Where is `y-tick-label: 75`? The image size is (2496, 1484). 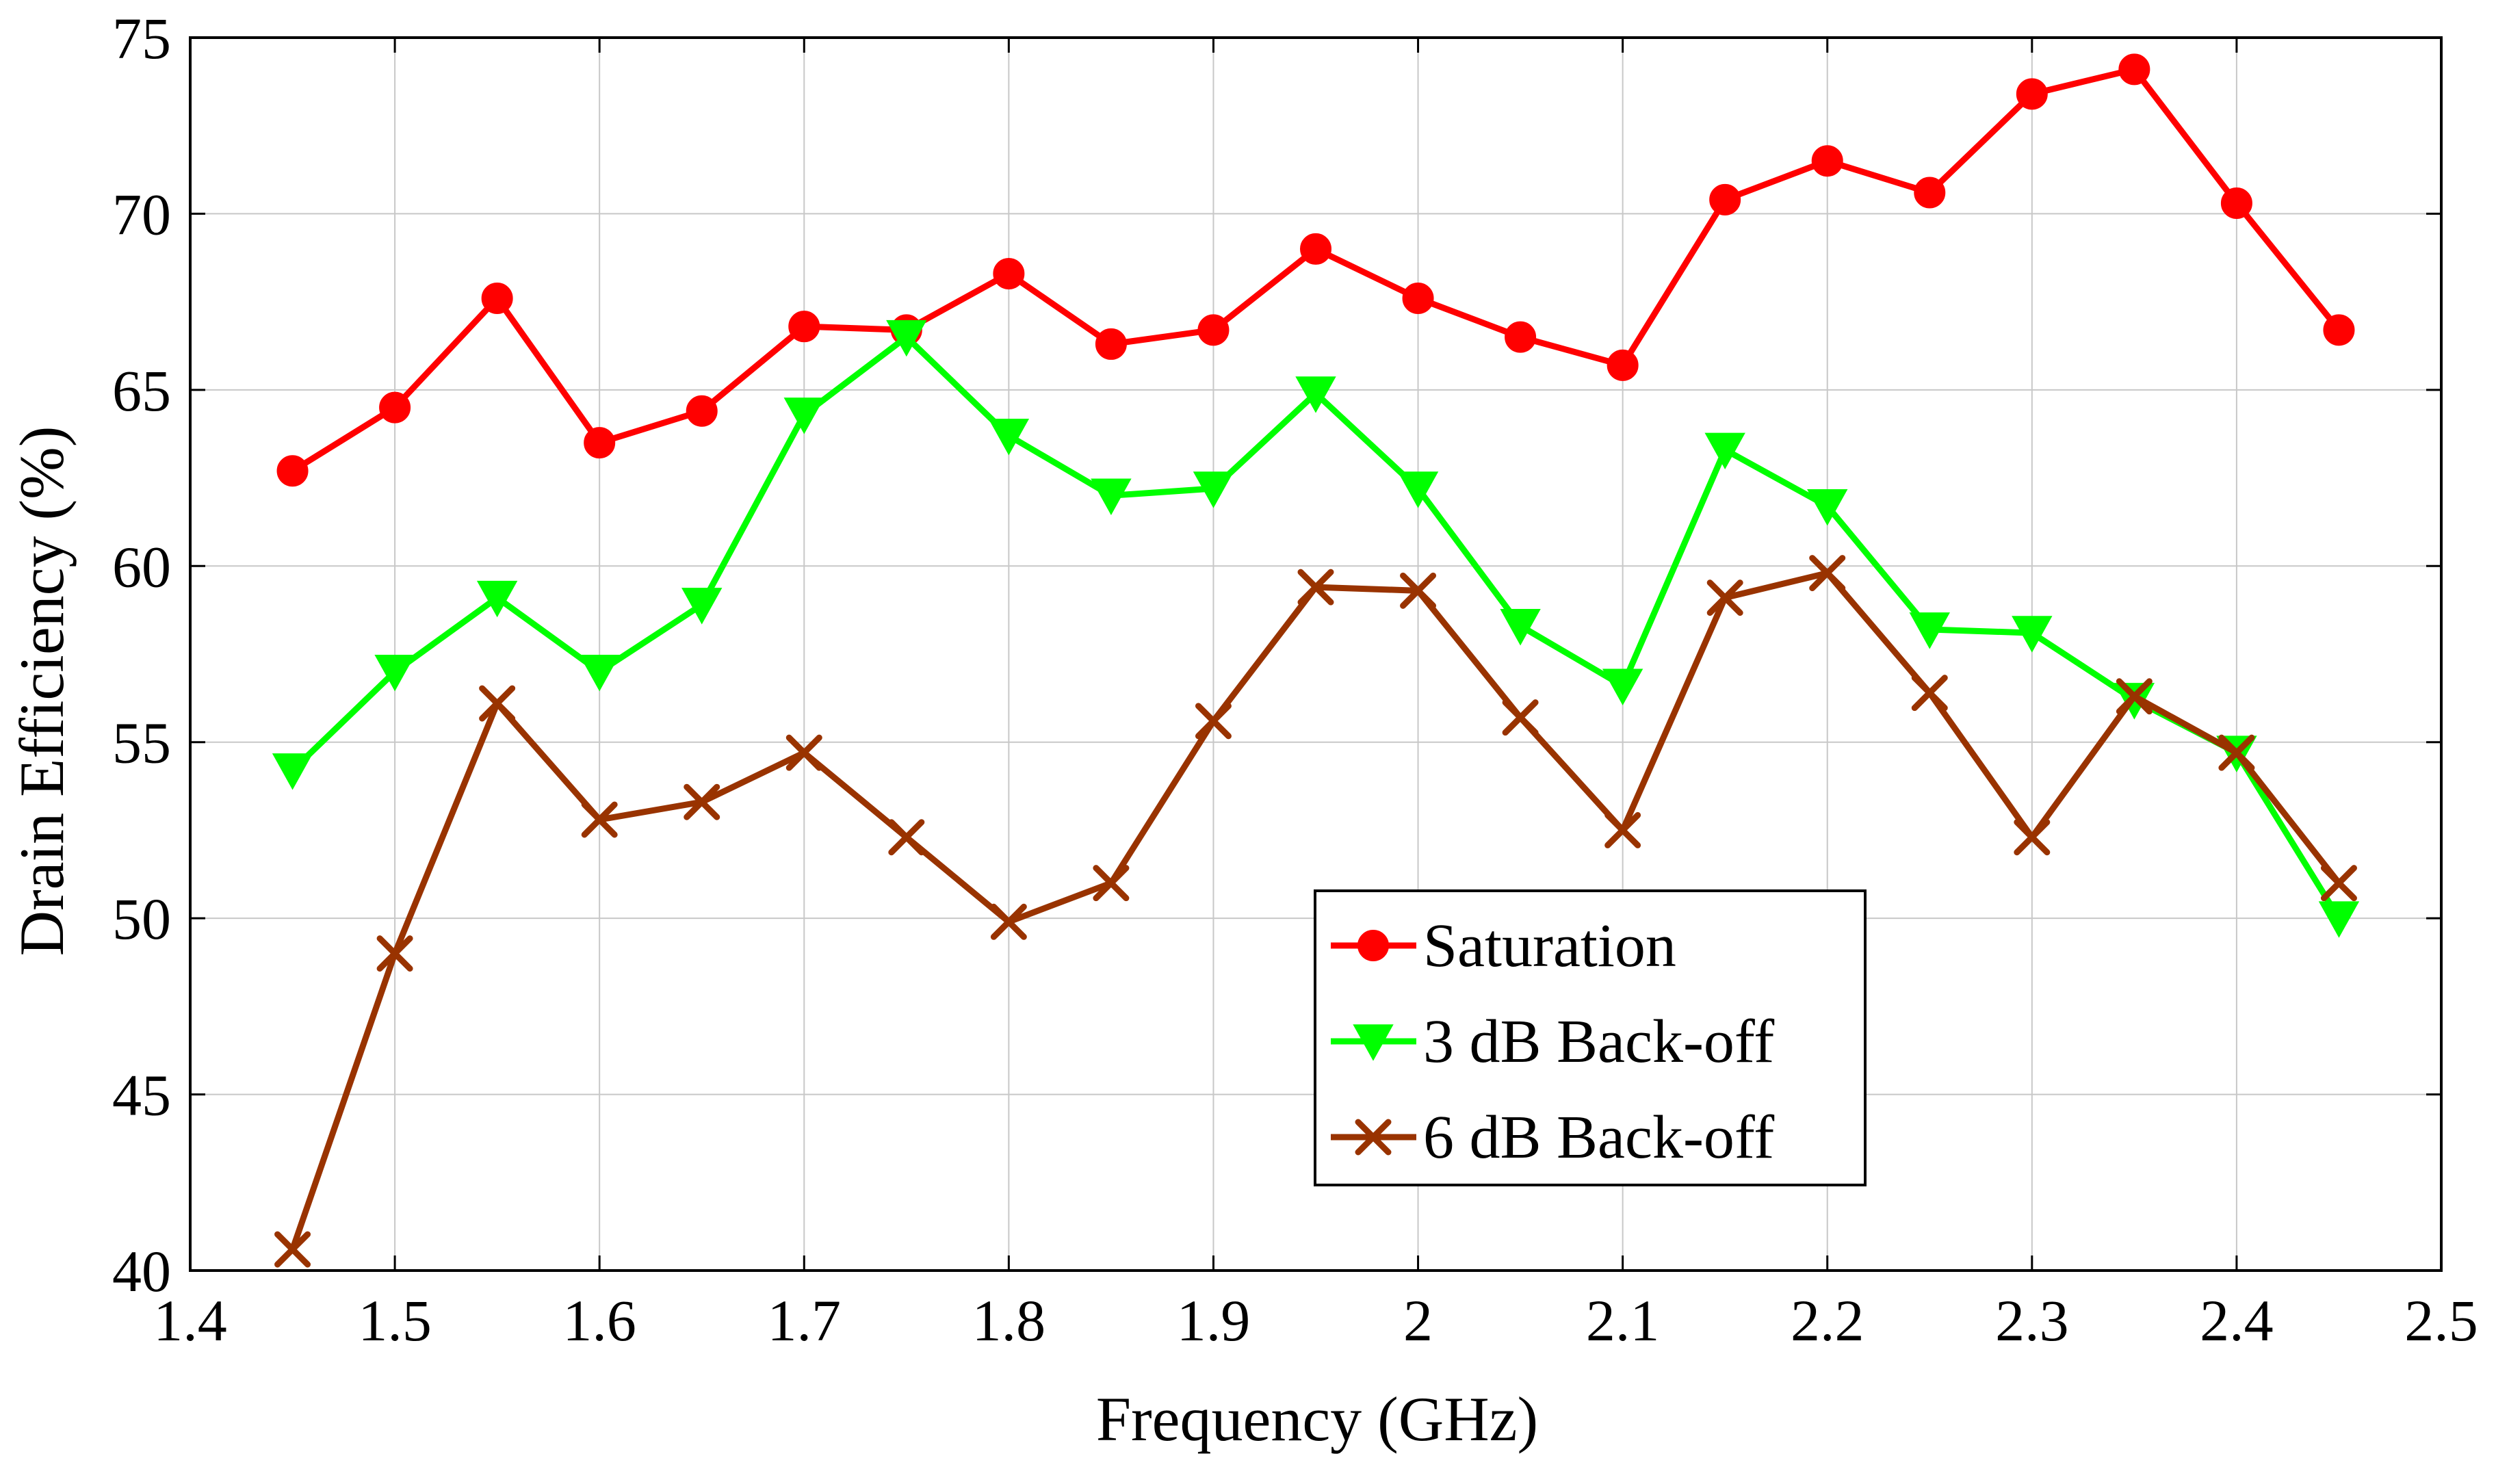 y-tick-label: 75 is located at coordinates (141, 38).